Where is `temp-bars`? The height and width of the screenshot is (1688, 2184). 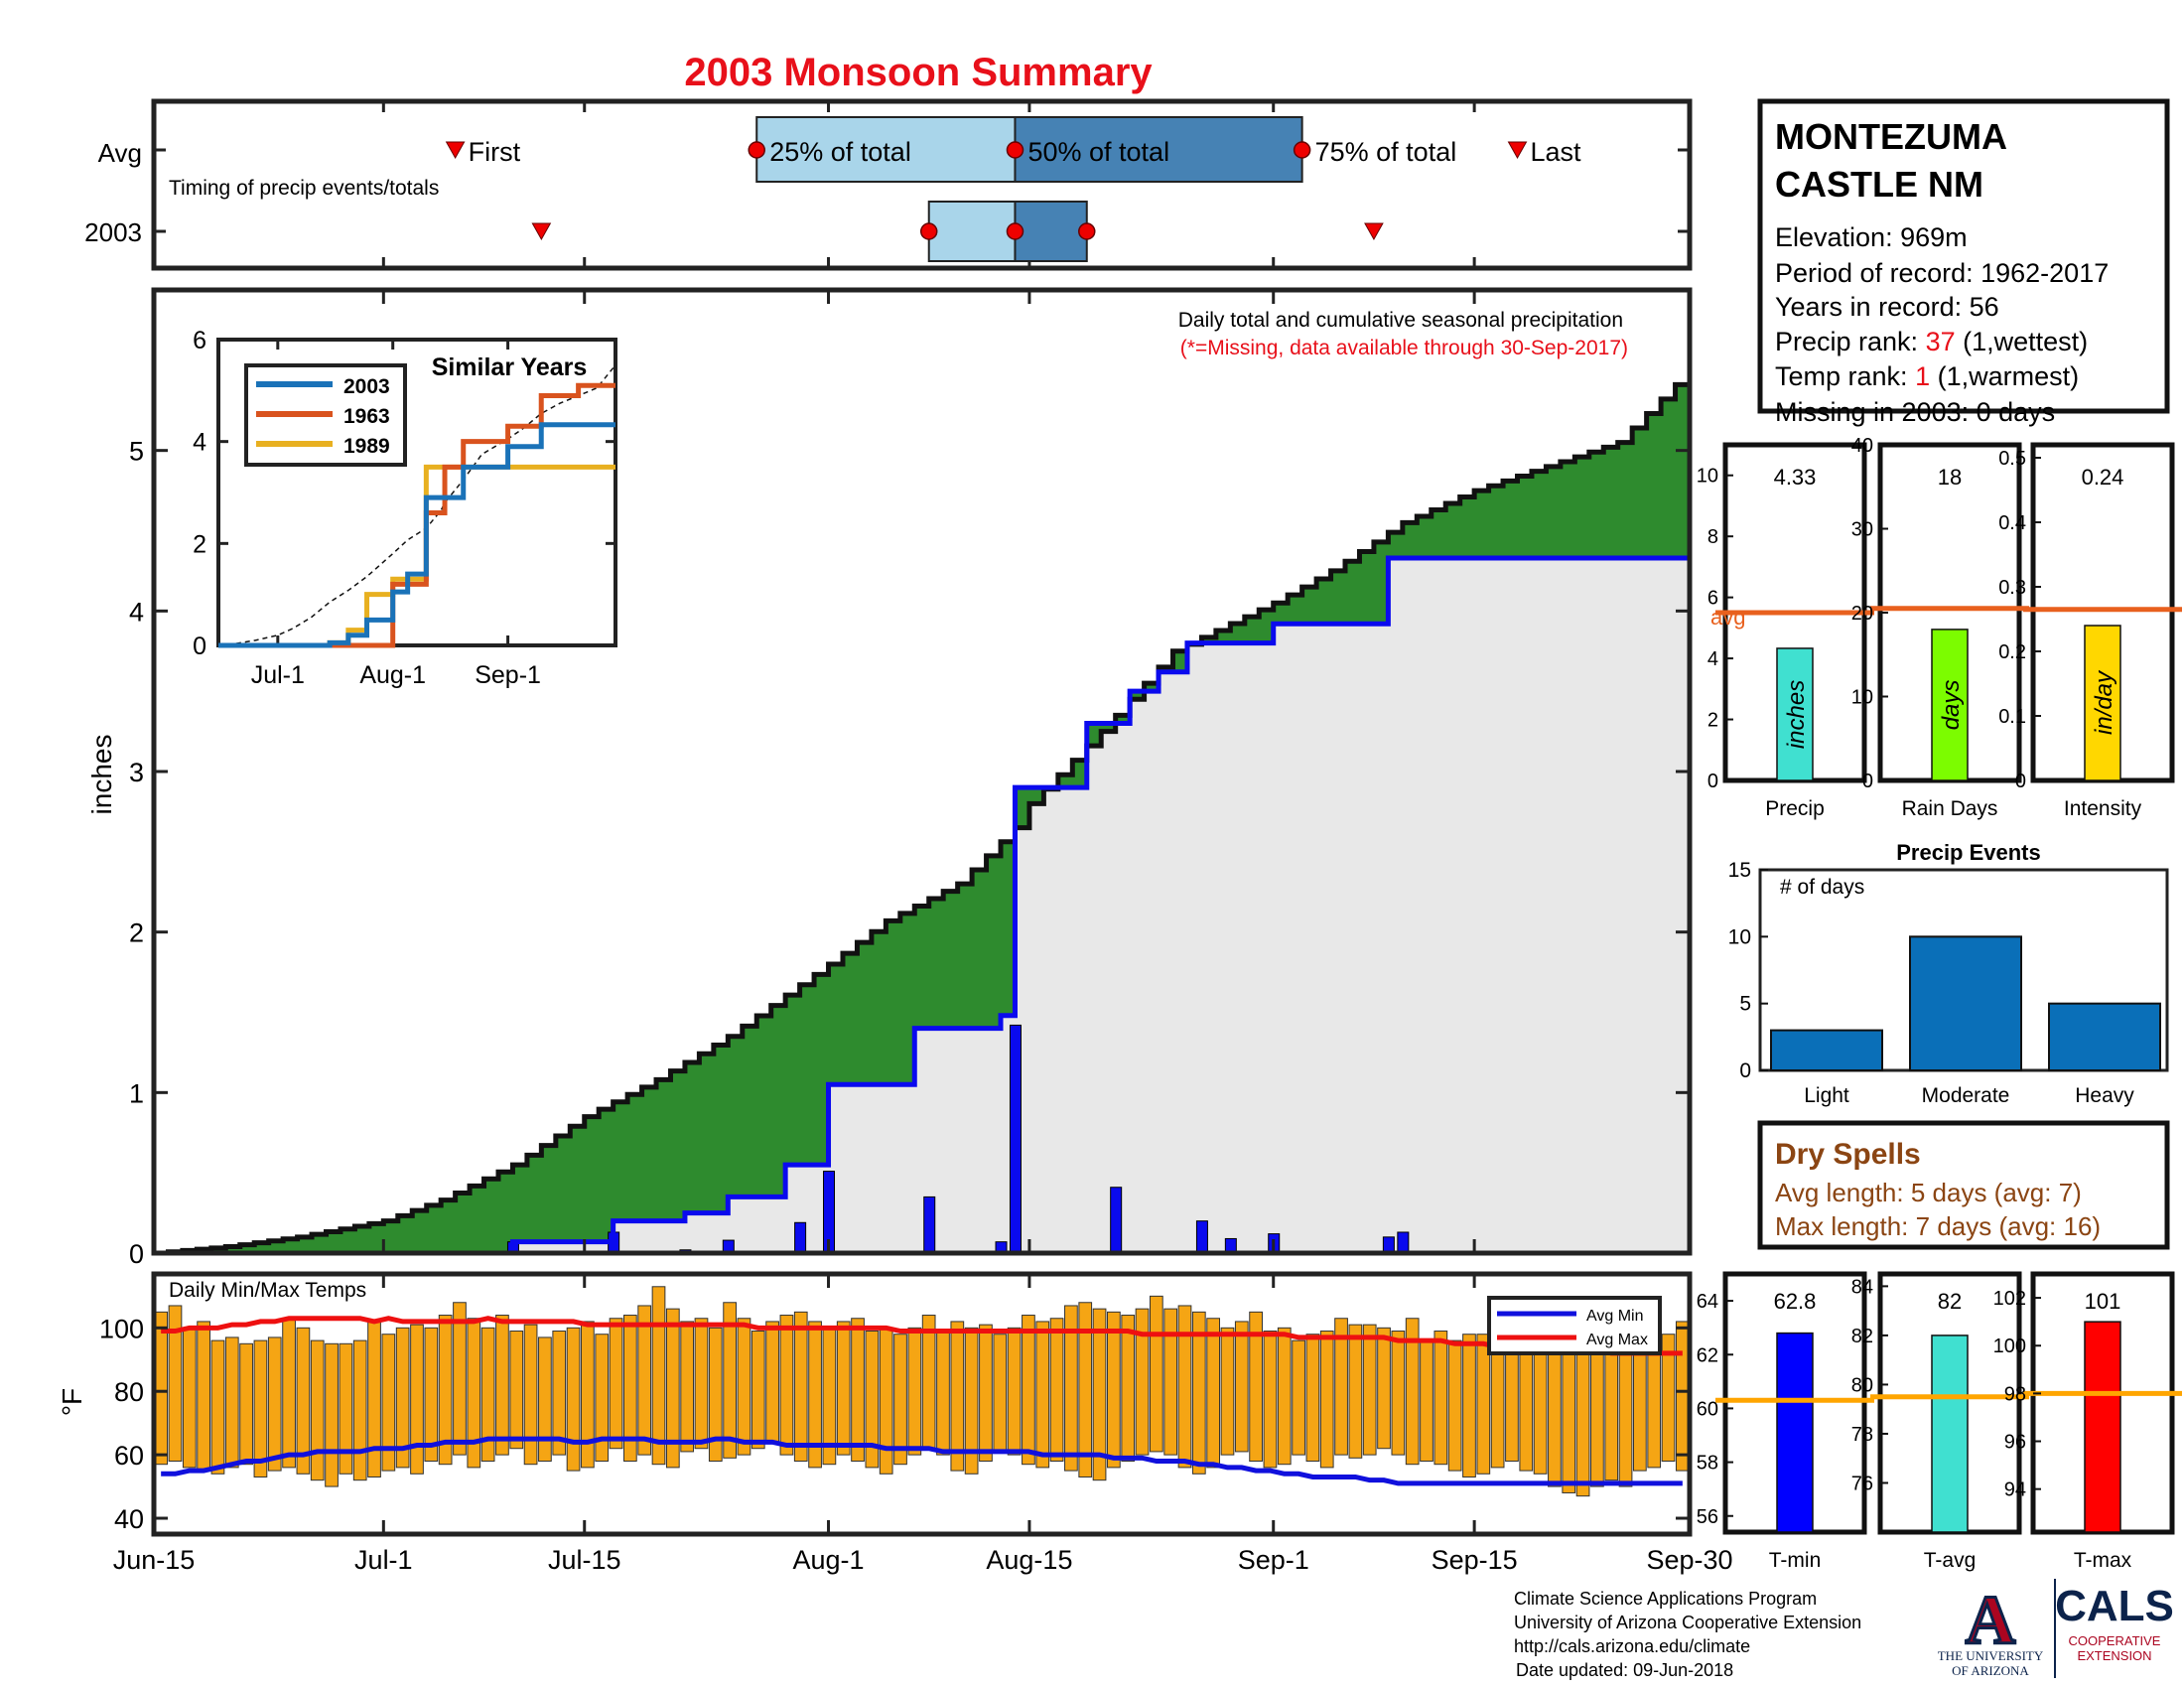 temp-bars is located at coordinates (922, 1391).